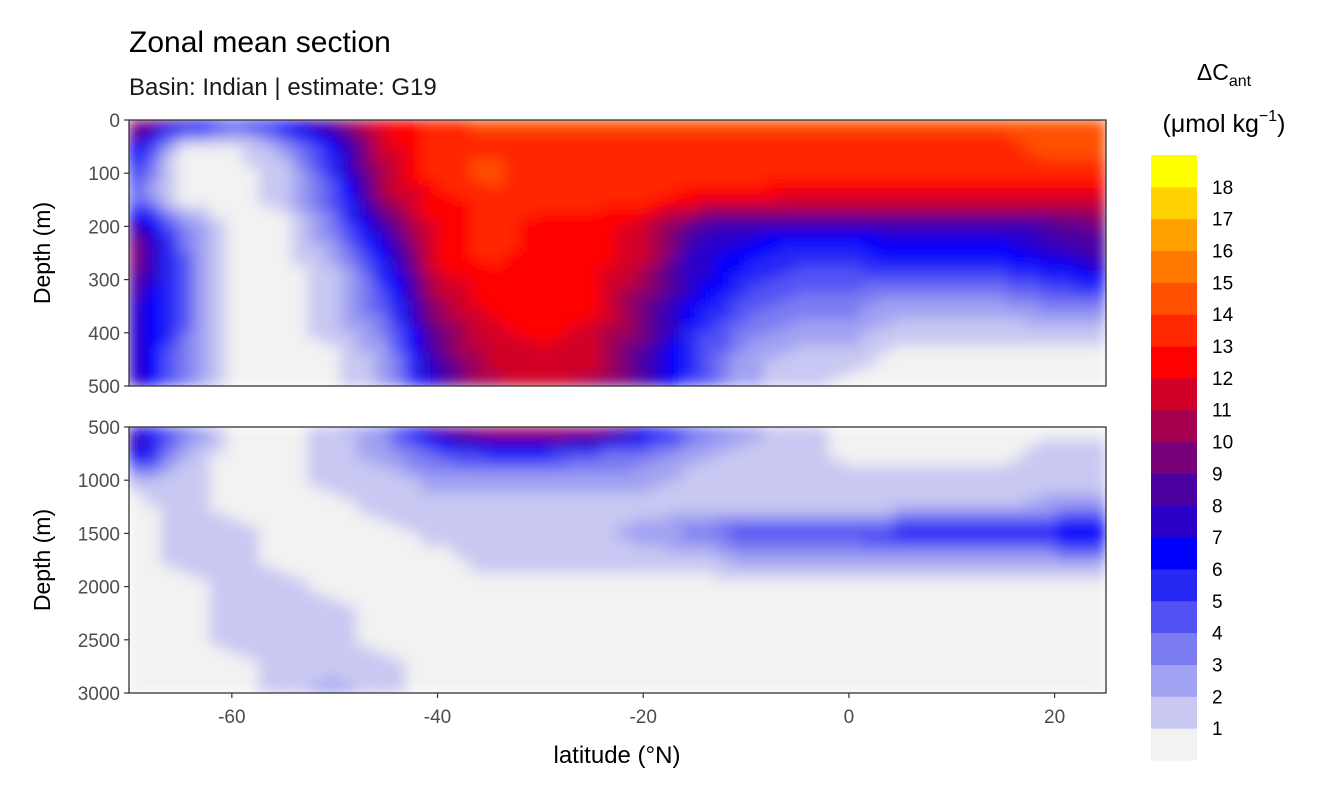 The height and width of the screenshot is (806, 1344). What do you see at coordinates (1174, 171) in the screenshot?
I see `legend-swatch` at bounding box center [1174, 171].